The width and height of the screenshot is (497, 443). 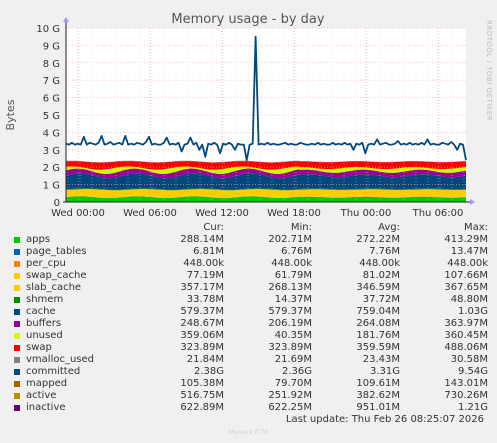 What do you see at coordinates (202, 395) in the screenshot?
I see `legend-cur: 516.75M` at bounding box center [202, 395].